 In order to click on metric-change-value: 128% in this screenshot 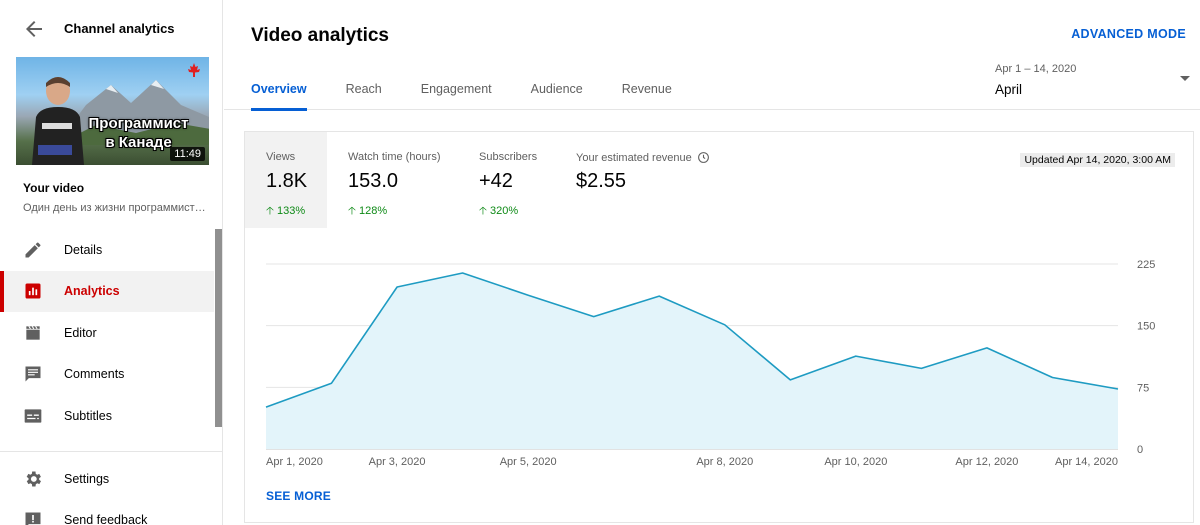, I will do `click(373, 211)`.